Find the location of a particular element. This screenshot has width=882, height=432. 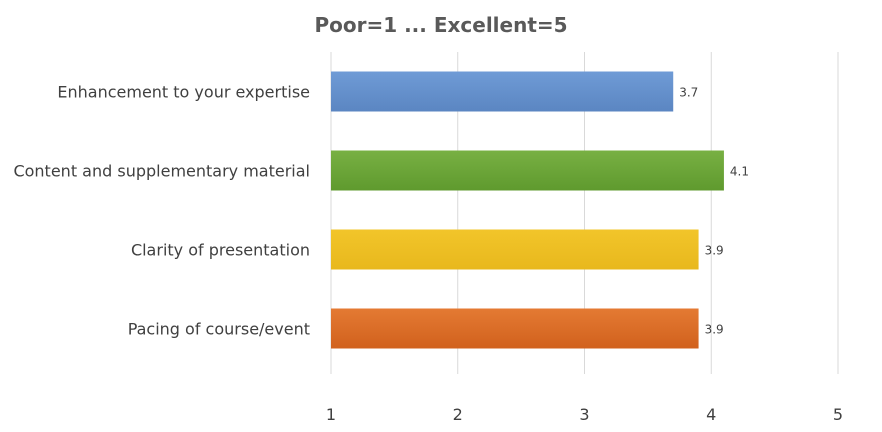

x-tick-label-3: 3 is located at coordinates (584, 414).